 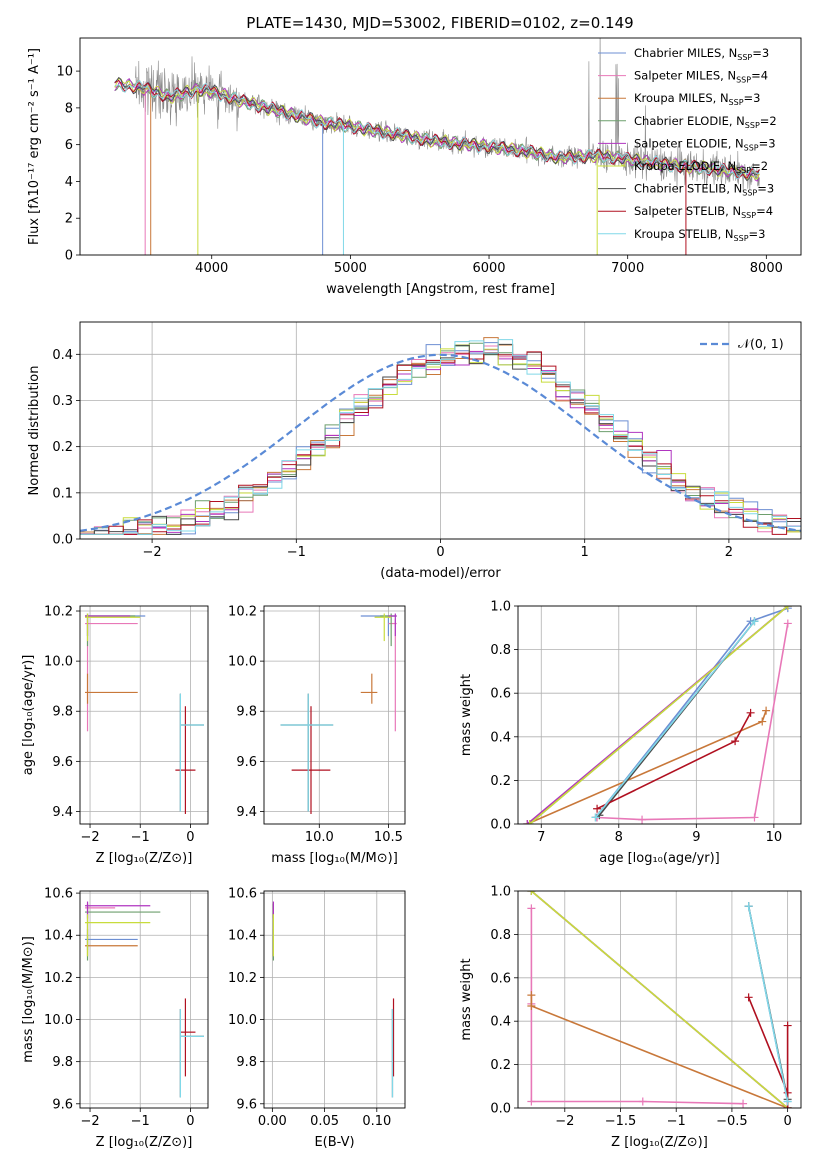 I want to click on plot-area-weight_vs_Z, so click(x=659, y=999).